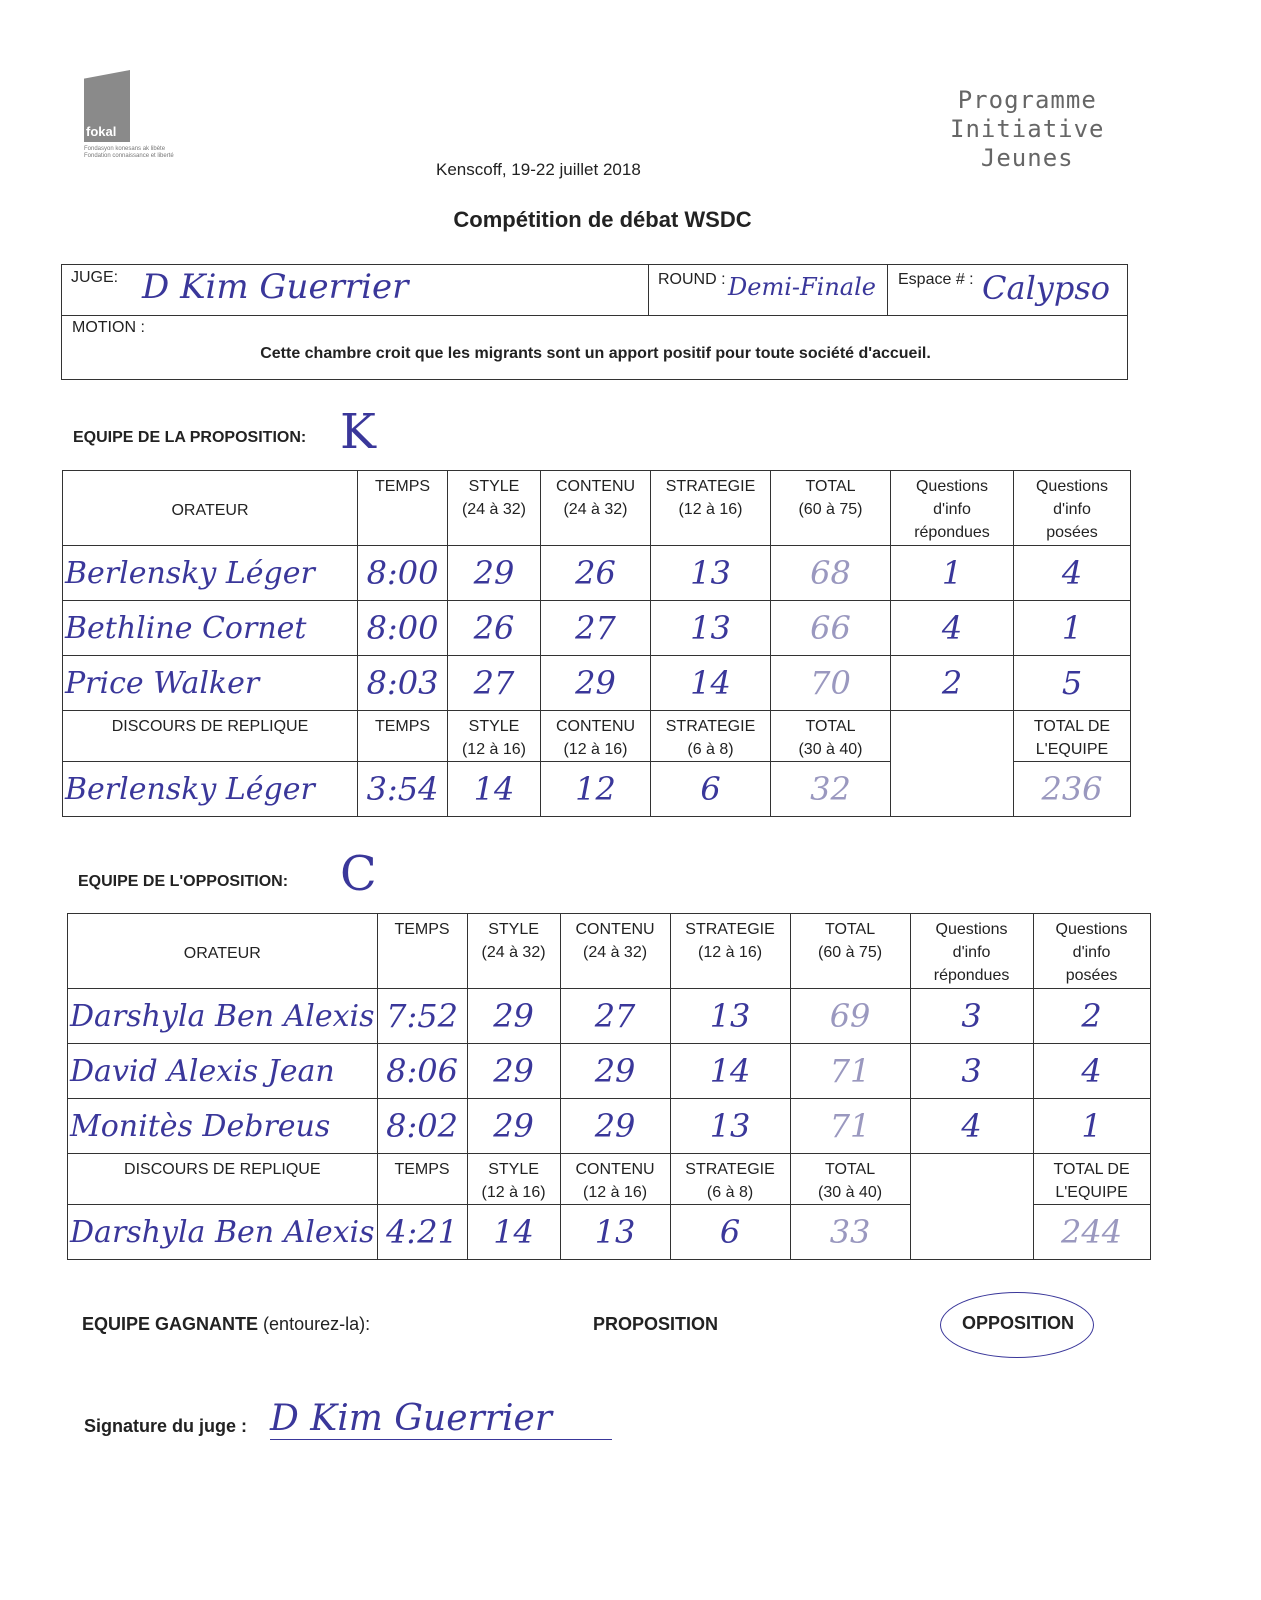 The width and height of the screenshot is (1261, 1600). I want to click on header-content: CONTENU (24 à 32), so click(615, 951).